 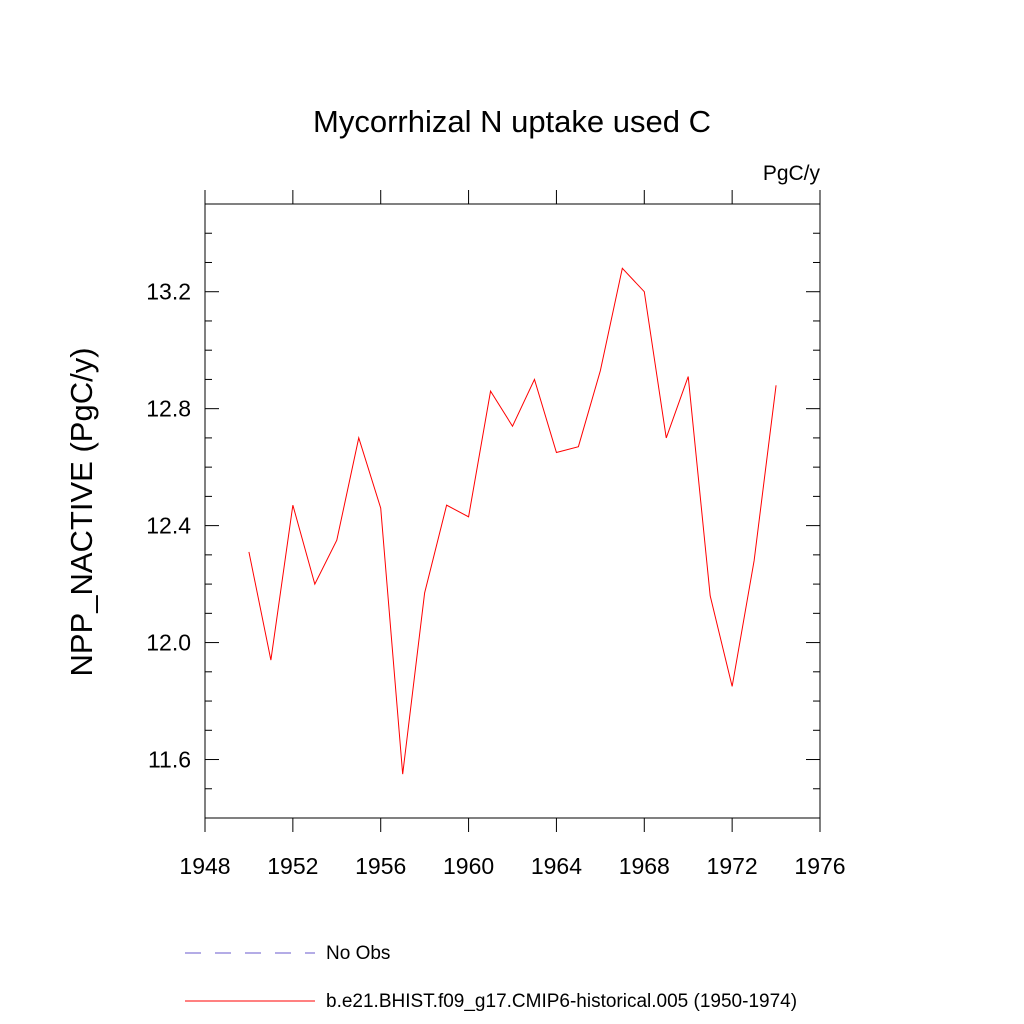 I want to click on y-tick-label: 12.4, so click(x=168, y=526).